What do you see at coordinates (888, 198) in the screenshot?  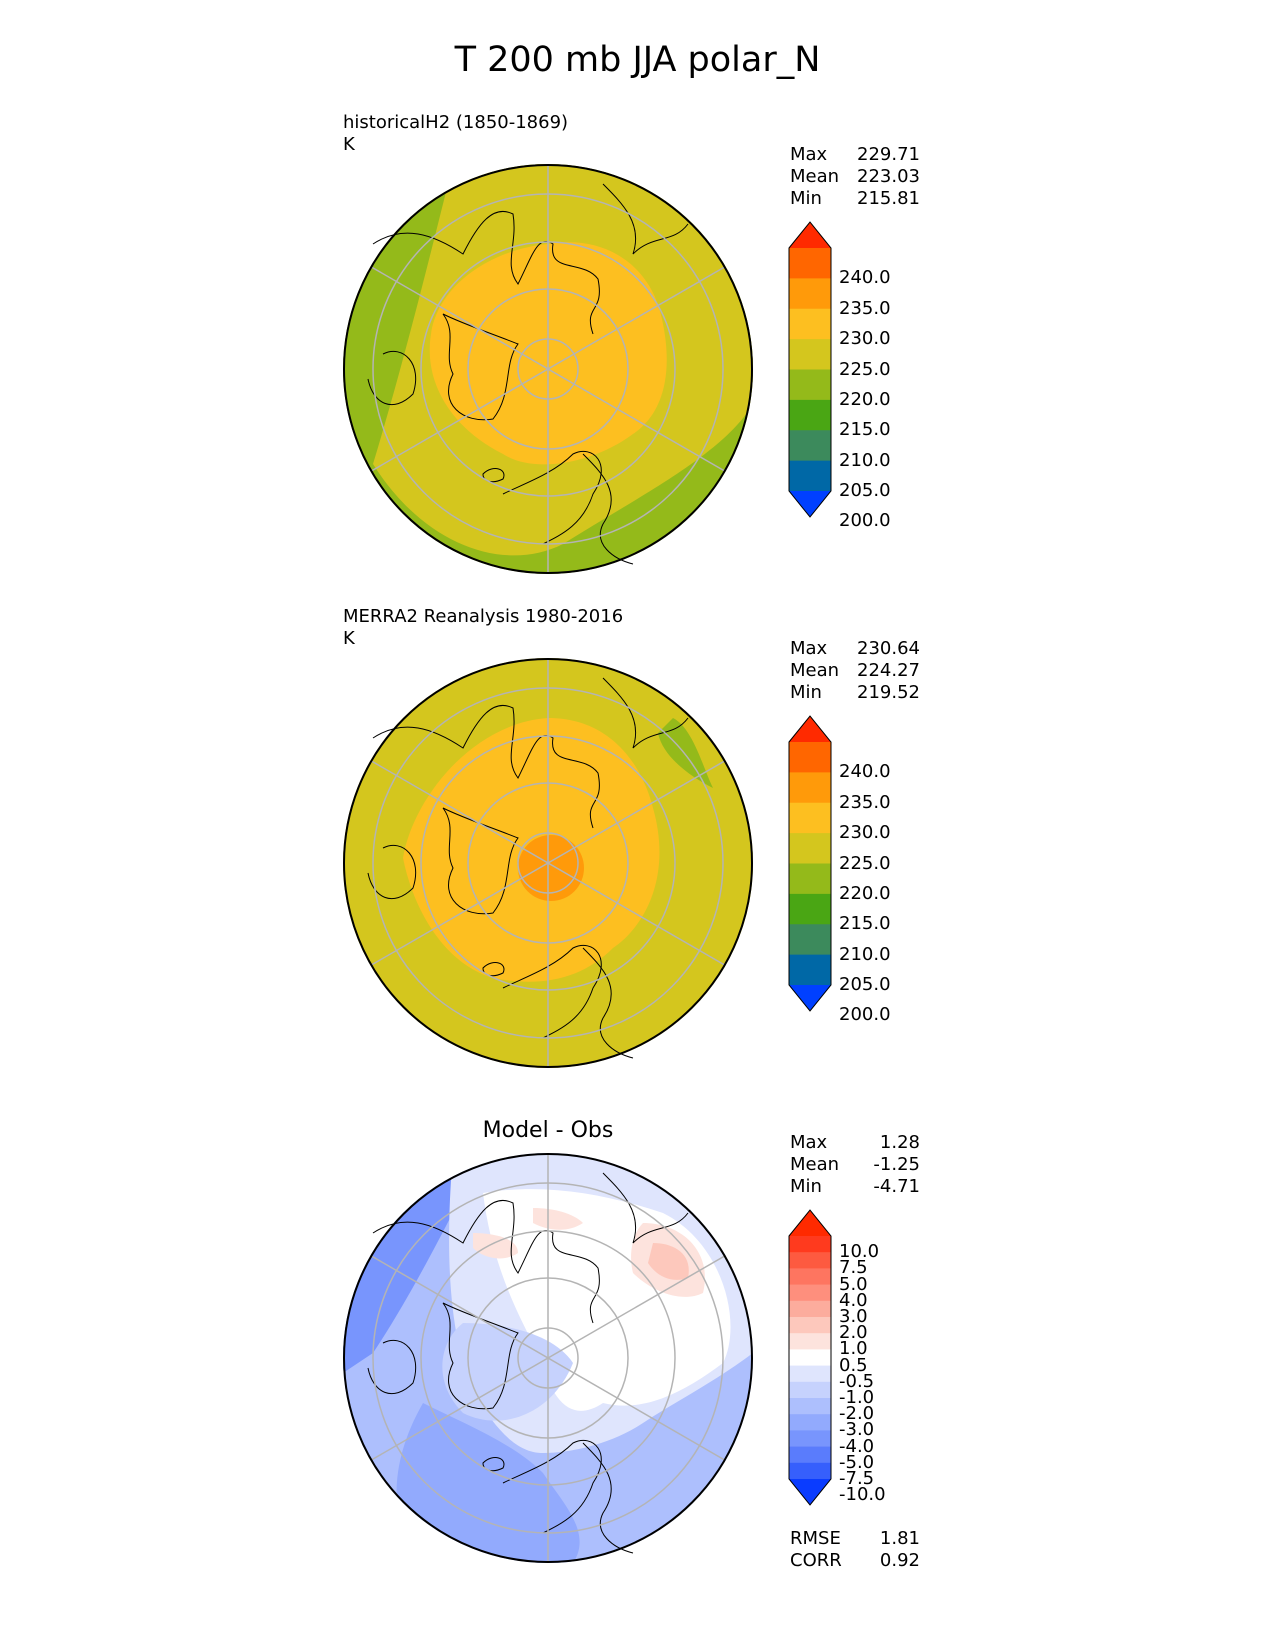 I see `stat-value: 215.81` at bounding box center [888, 198].